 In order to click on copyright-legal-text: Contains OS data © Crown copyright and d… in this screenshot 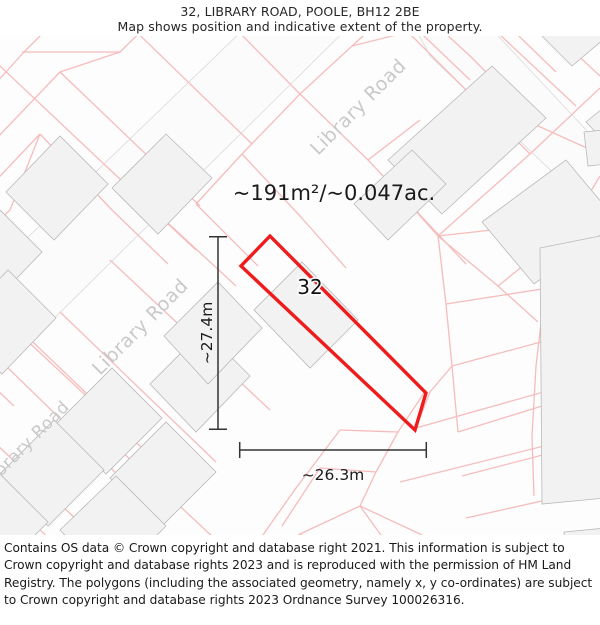, I will do `click(298, 574)`.